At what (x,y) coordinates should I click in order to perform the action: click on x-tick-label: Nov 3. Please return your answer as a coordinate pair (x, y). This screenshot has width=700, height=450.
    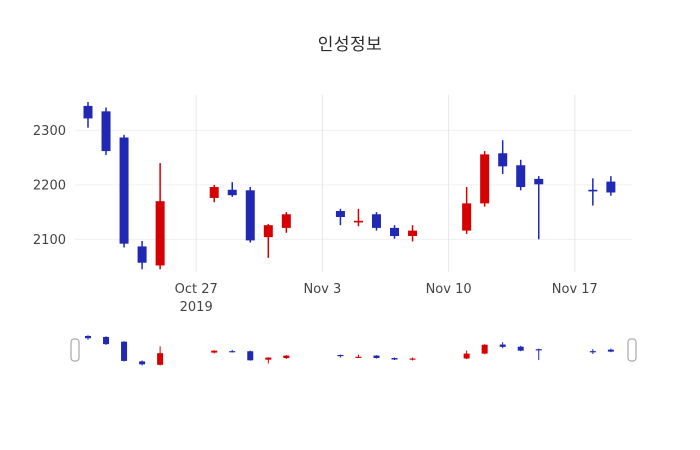
    Looking at the image, I should click on (322, 289).